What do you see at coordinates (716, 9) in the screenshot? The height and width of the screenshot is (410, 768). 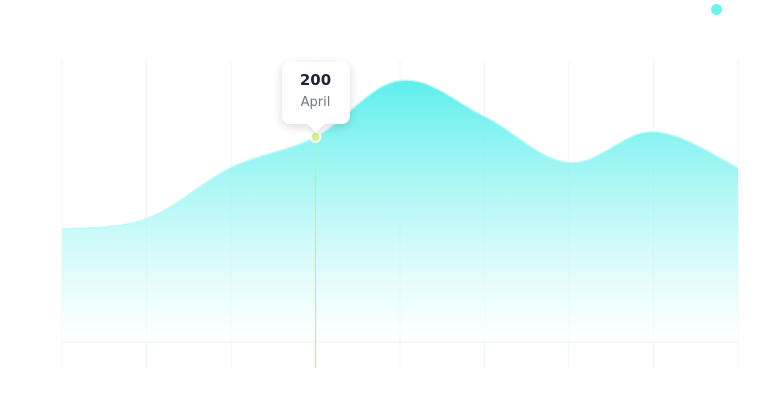 I see `legend-swatch` at bounding box center [716, 9].